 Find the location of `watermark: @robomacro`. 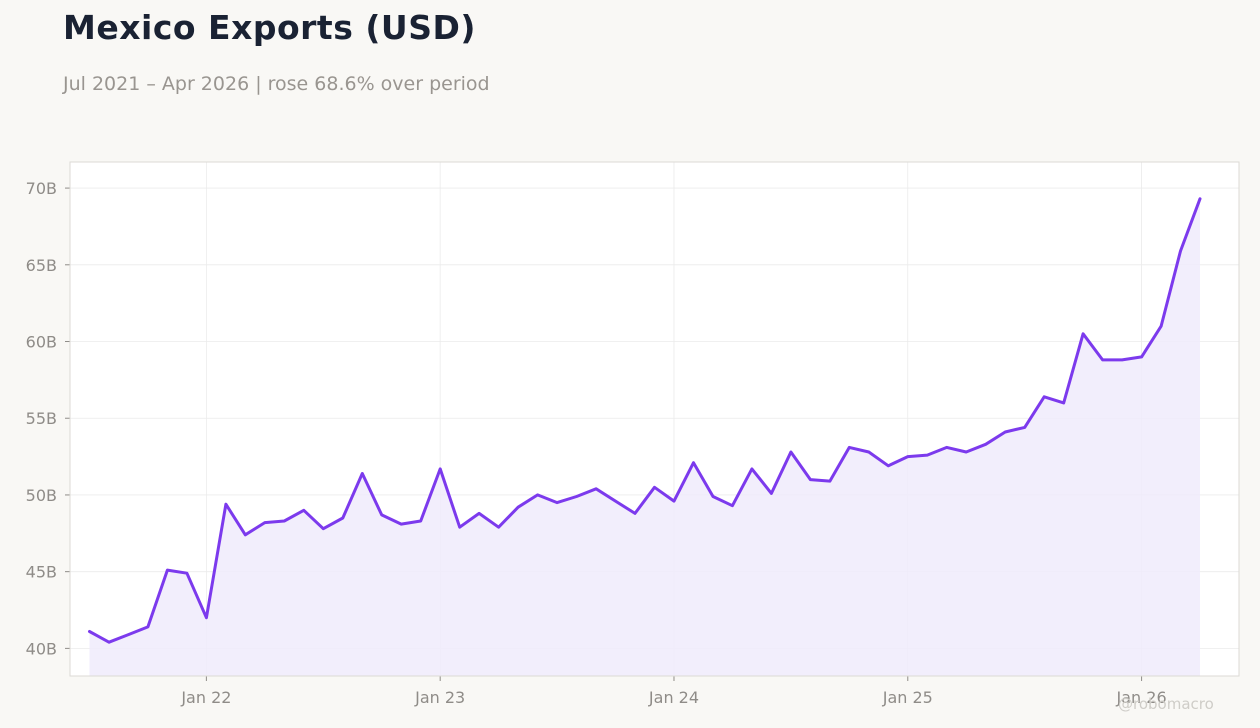

watermark: @robomacro is located at coordinates (1166, 704).